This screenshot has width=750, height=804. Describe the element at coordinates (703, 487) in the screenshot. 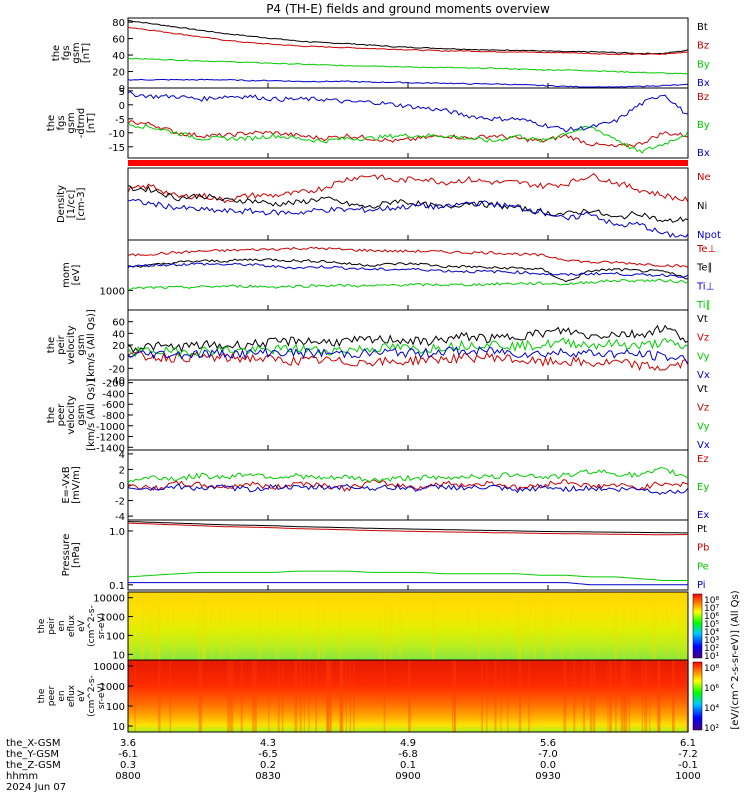

I see `legend-Ey: Ey` at that location.